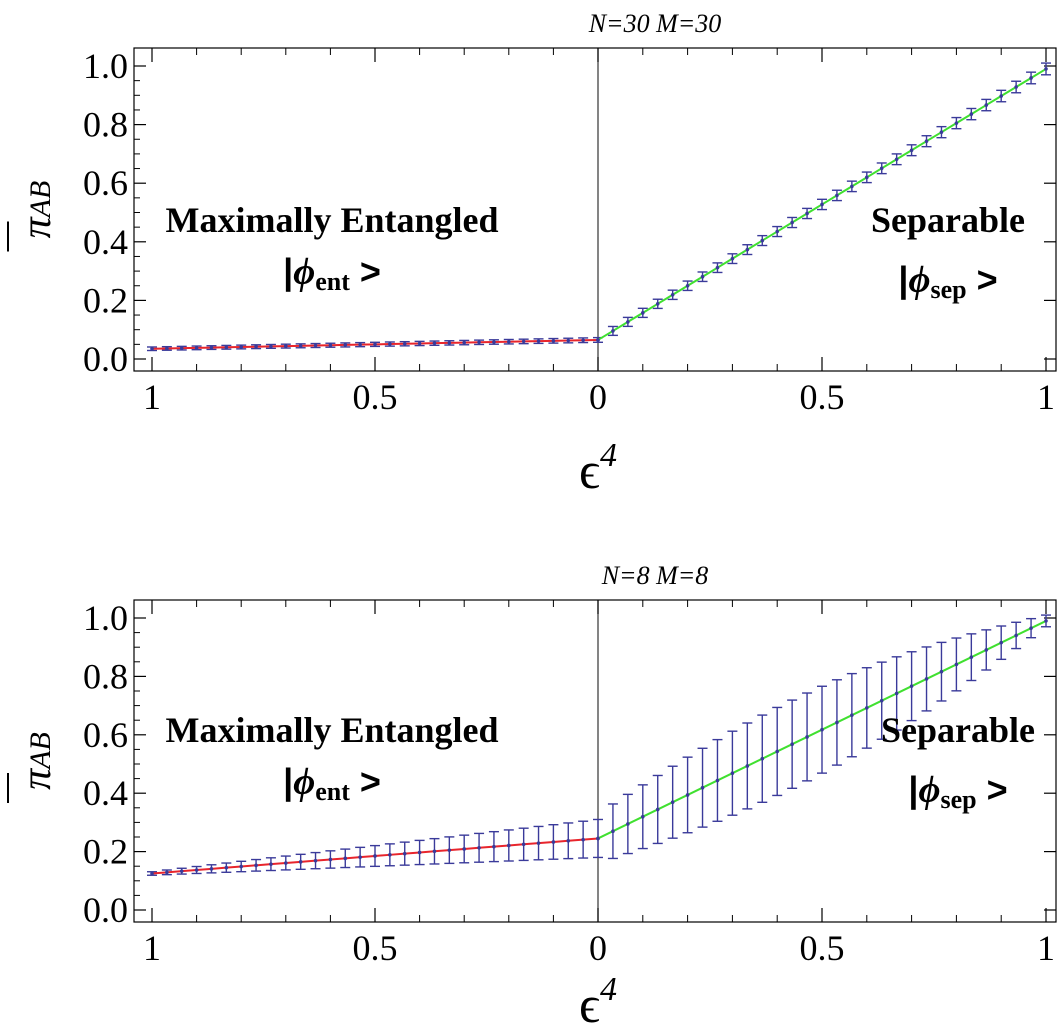 This screenshot has height=1030, width=1058. I want to click on ket-phi-symbol: ϕ, so click(304, 782).